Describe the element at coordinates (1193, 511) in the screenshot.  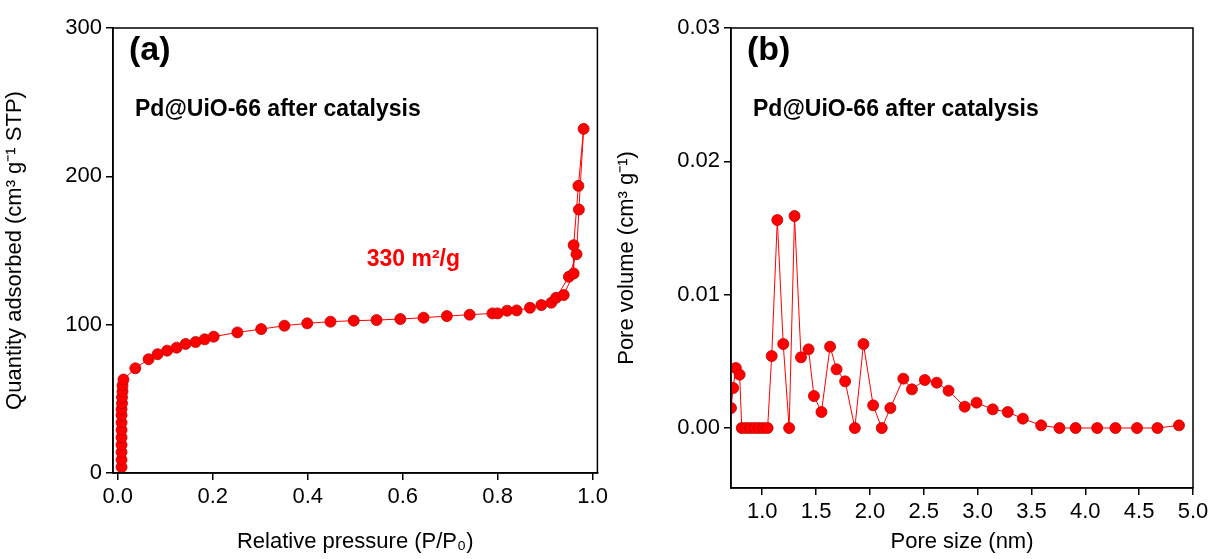
I see `x-tick-label: 5.0` at that location.